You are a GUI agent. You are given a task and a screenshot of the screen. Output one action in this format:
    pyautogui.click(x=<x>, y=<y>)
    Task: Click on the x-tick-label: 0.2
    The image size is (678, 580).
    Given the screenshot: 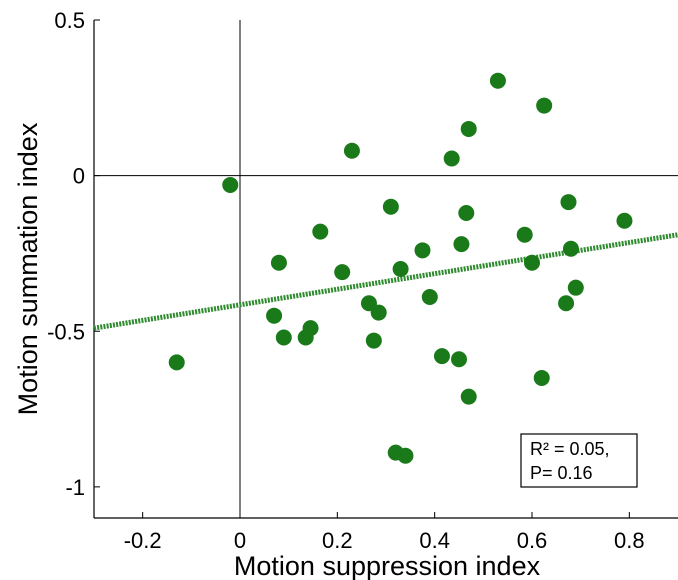 What is the action you would take?
    pyautogui.click(x=337, y=540)
    